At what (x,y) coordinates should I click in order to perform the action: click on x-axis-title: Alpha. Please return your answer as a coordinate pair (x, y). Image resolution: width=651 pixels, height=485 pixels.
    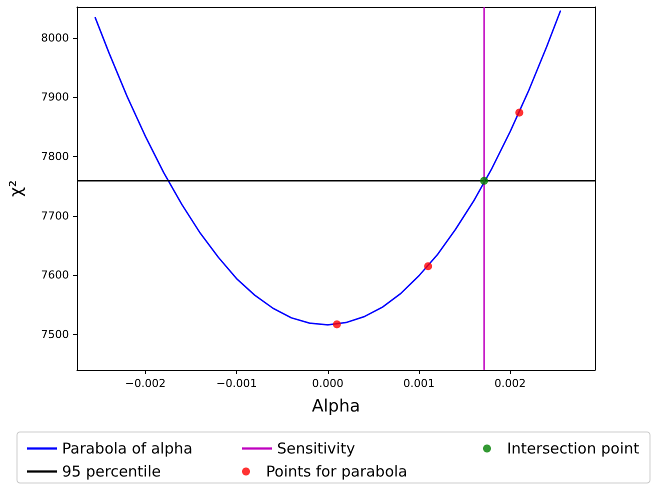
    Looking at the image, I should click on (336, 406).